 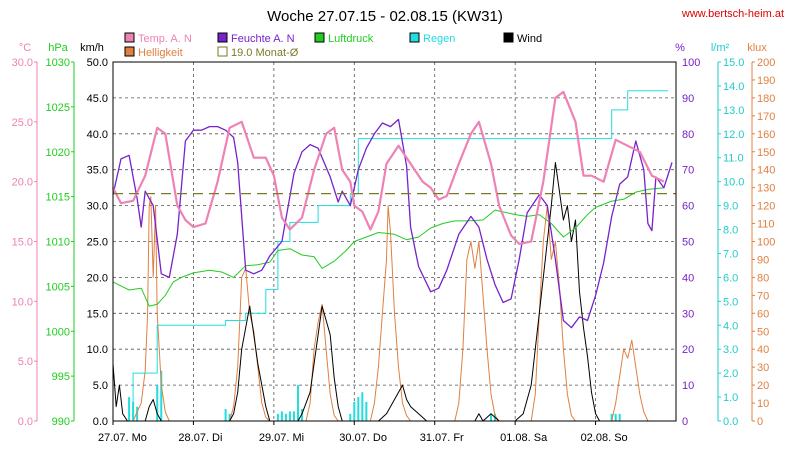 I want to click on lux-tick-label: 50, so click(x=763, y=332).